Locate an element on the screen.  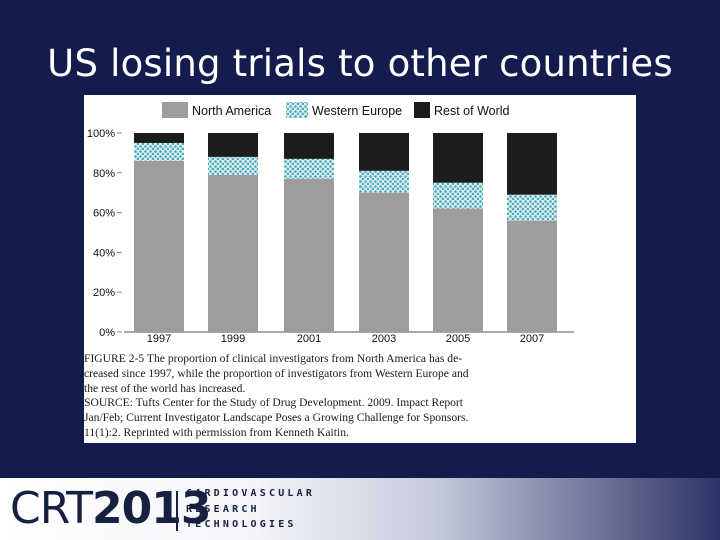
caption-line: the rest of the world has increased. is located at coordinates (165, 388).